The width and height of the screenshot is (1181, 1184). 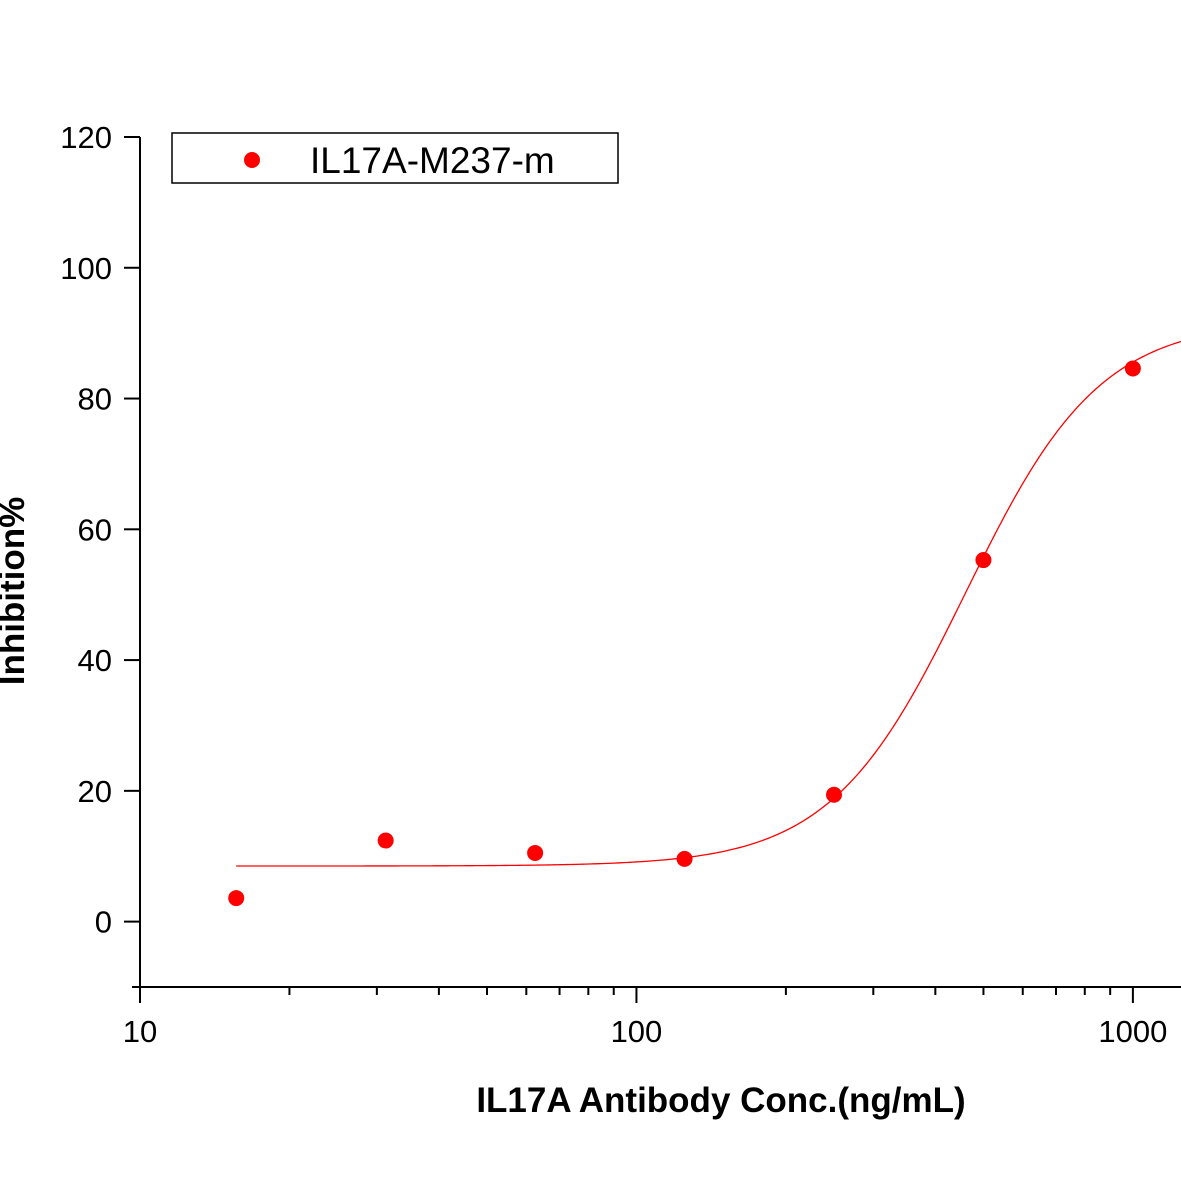 I want to click on y-tick-label: 40, so click(x=95, y=660).